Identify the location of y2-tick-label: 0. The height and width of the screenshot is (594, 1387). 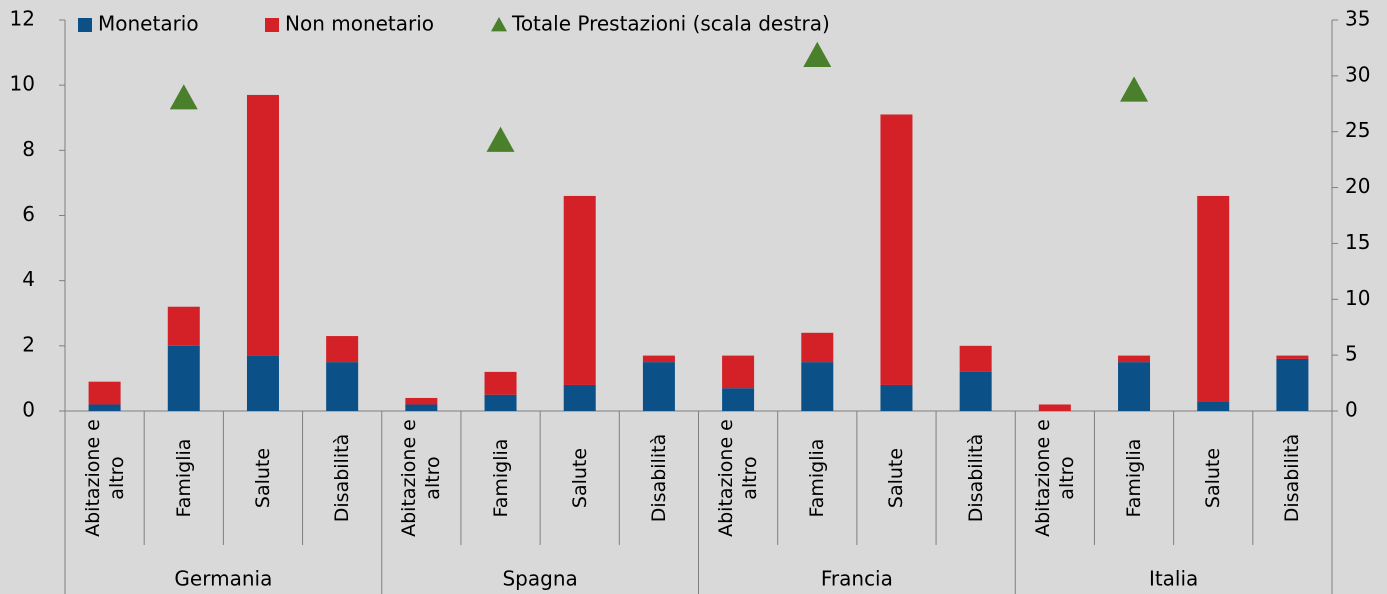
(1351, 410).